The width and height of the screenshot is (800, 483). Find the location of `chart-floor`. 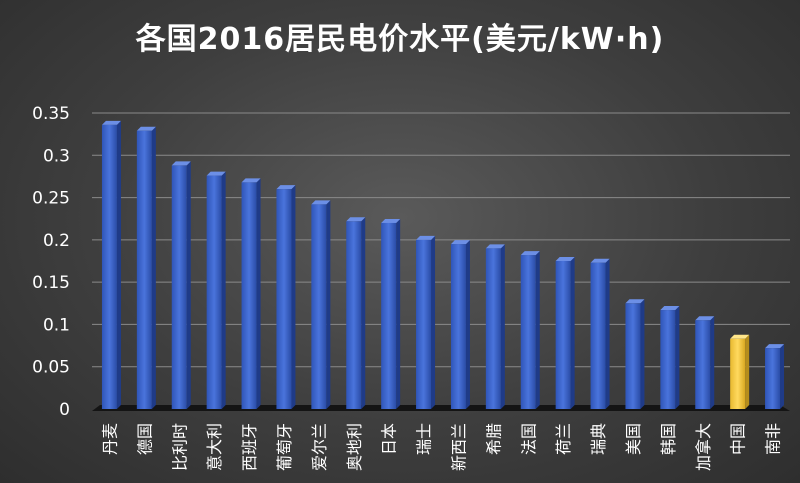

chart-floor is located at coordinates (441, 408).